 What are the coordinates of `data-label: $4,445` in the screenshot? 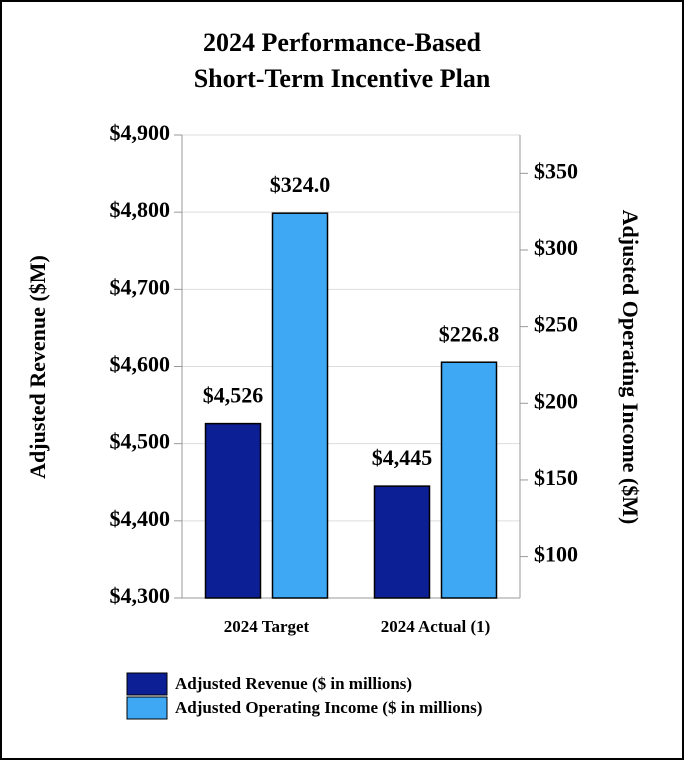 It's located at (402, 457).